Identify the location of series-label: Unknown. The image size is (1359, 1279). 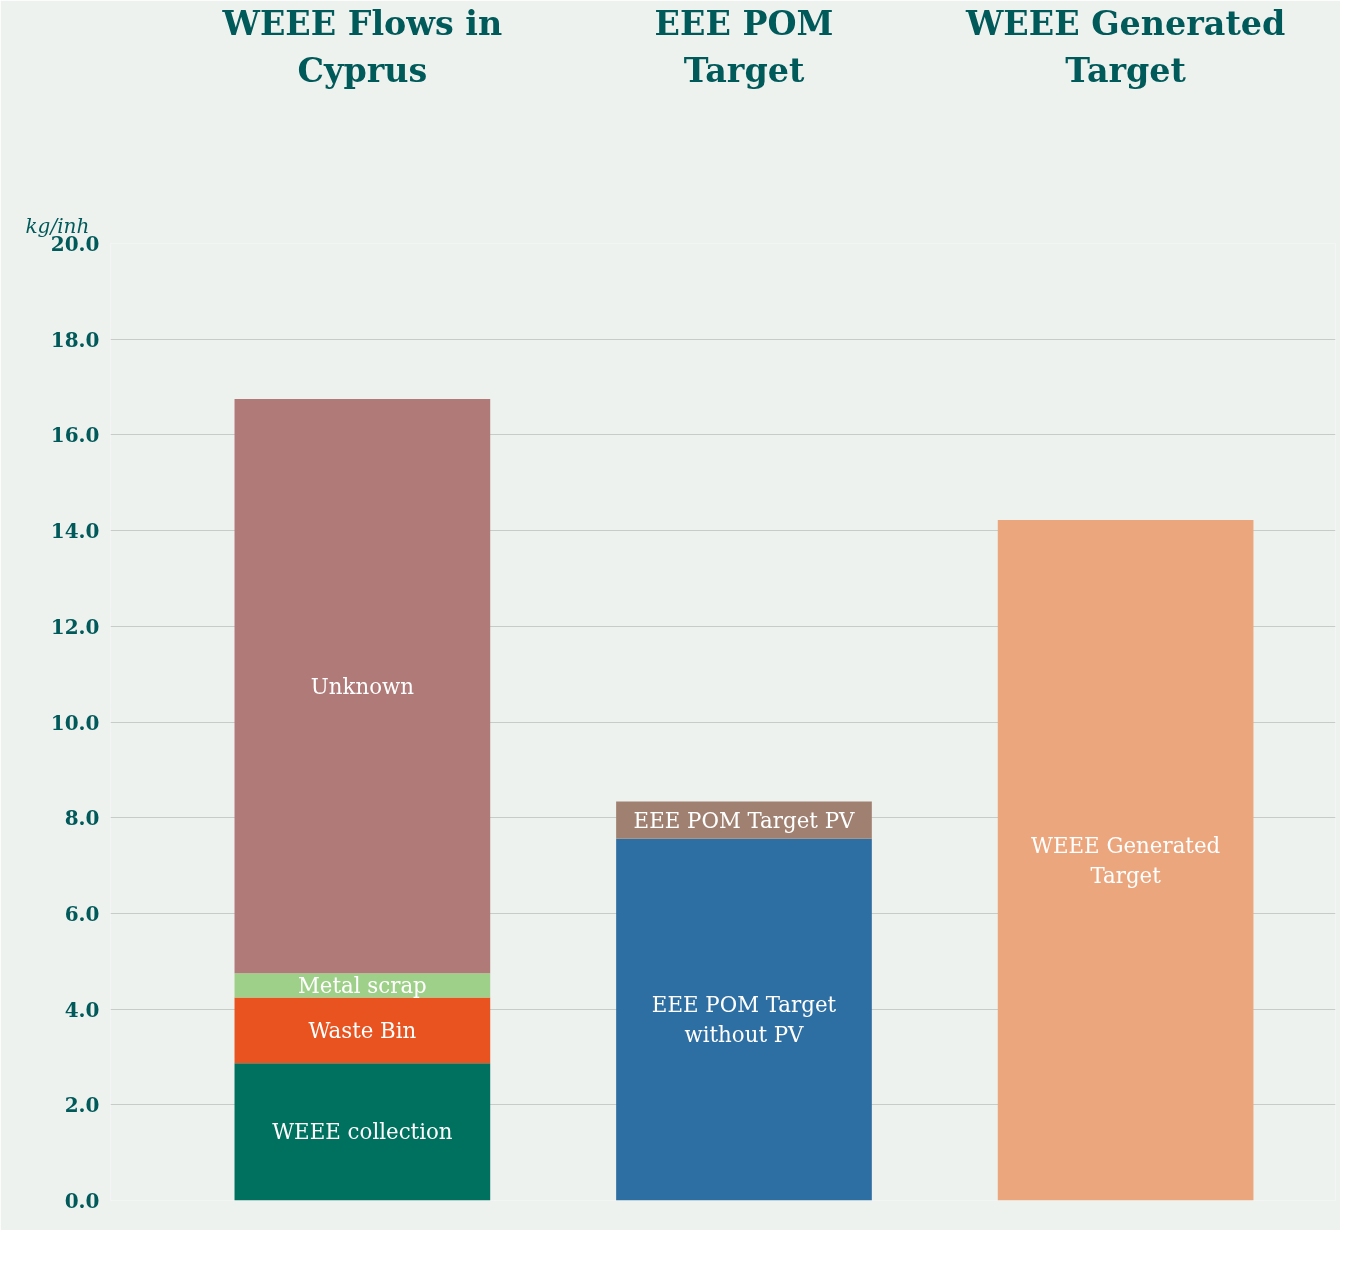
(362, 686).